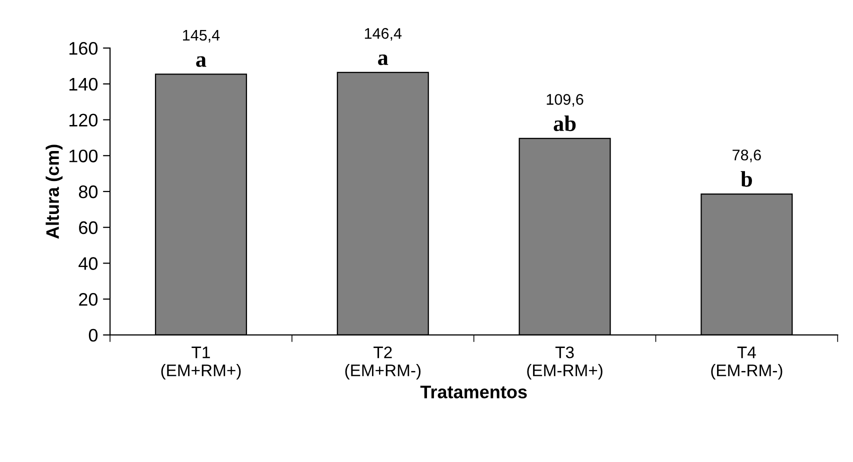 The width and height of the screenshot is (853, 462). I want to click on data-label: 146,4, so click(383, 34).